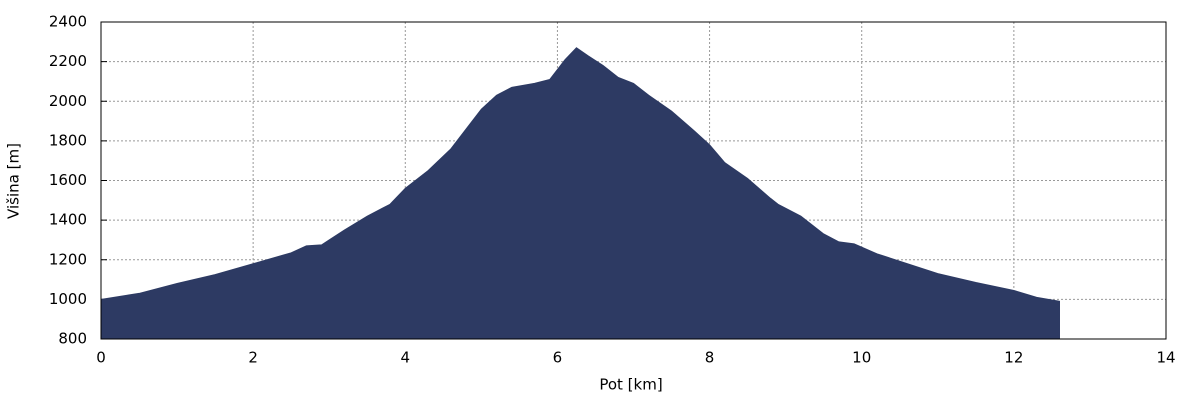 This screenshot has height=400, width=1200. What do you see at coordinates (68, 22) in the screenshot?
I see `y-tick-label: 2400` at bounding box center [68, 22].